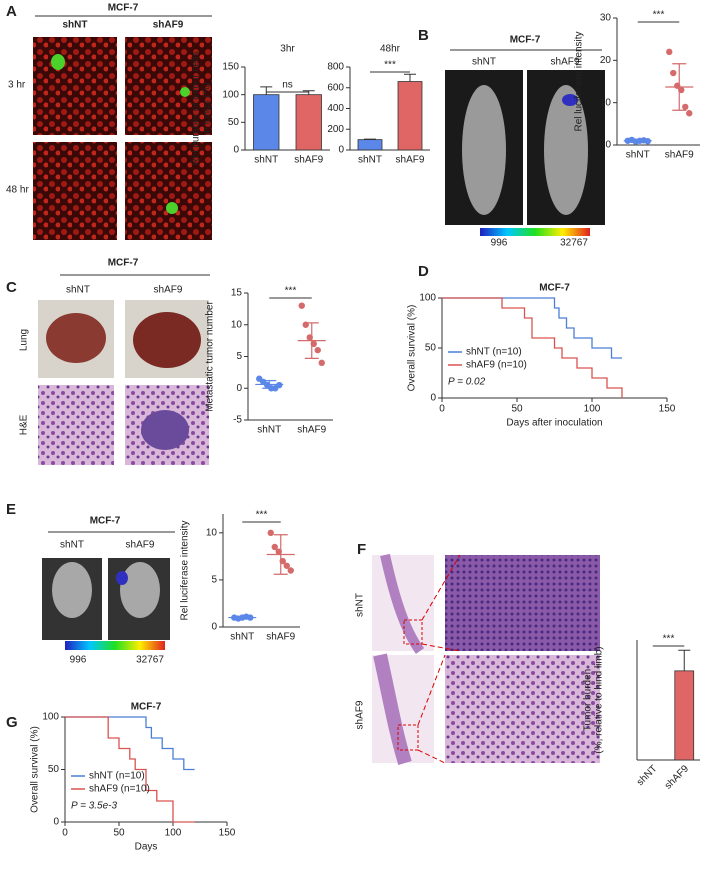 This screenshot has height=874, width=724. I want to click on y-tick-label: 600, so click(335, 87).